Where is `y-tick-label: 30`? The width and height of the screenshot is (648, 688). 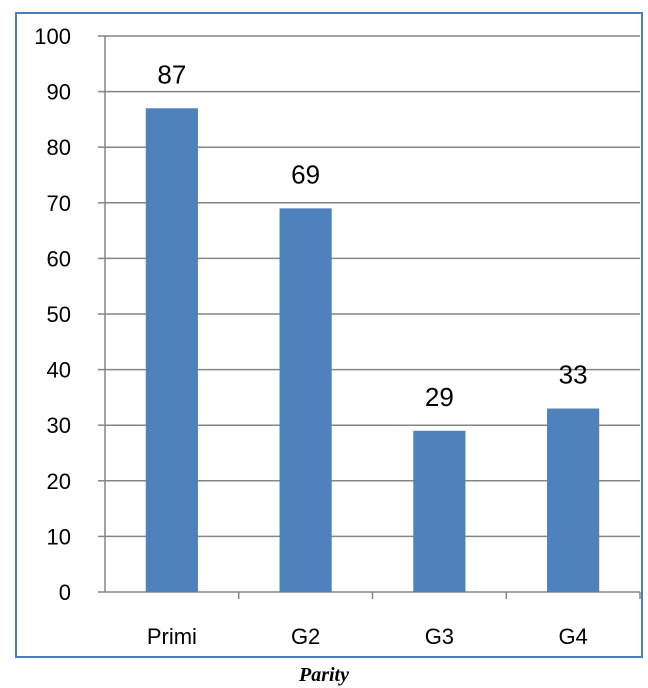 y-tick-label: 30 is located at coordinates (59, 425).